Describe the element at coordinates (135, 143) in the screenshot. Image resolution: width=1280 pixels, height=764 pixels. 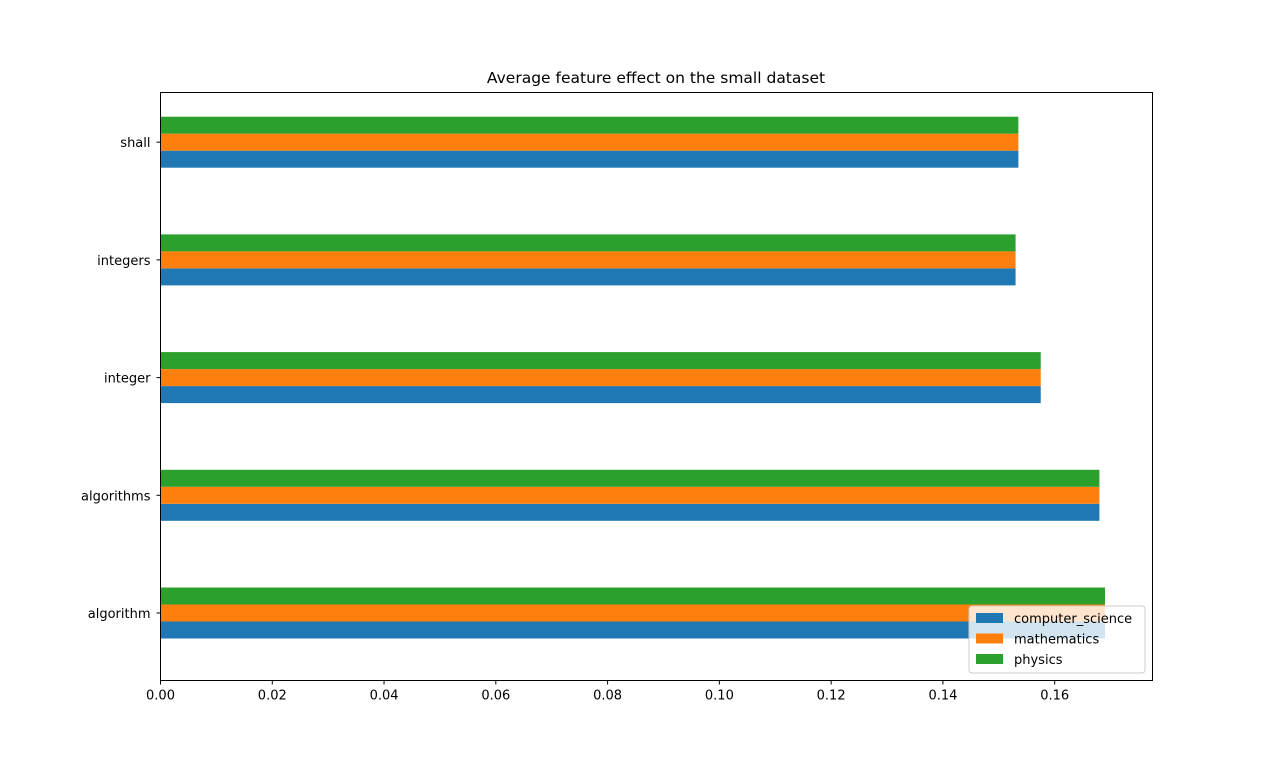
I see `y-tick-label: shall` at that location.